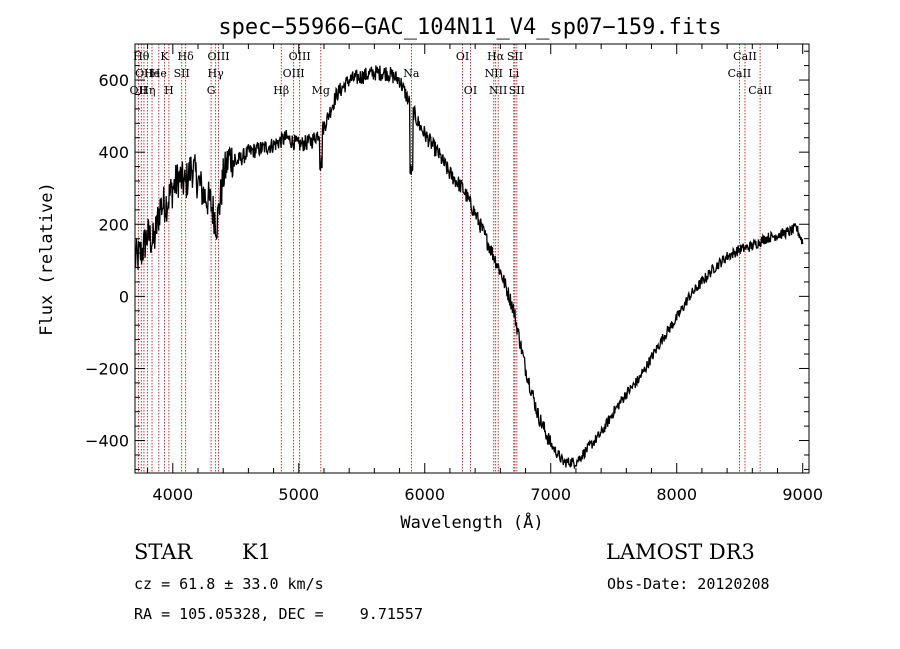 The image size is (900, 649). I want to click on survey-name: LAMOST DR3, so click(680, 552).